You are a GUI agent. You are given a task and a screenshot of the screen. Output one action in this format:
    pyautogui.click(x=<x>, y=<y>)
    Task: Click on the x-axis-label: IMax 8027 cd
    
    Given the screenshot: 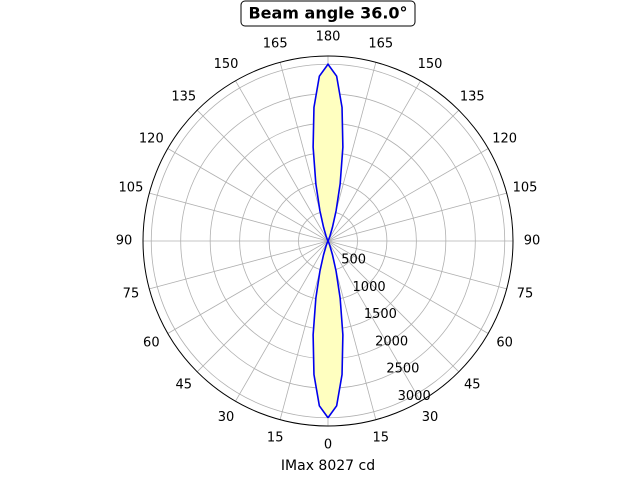 What is the action you would take?
    pyautogui.click(x=328, y=466)
    